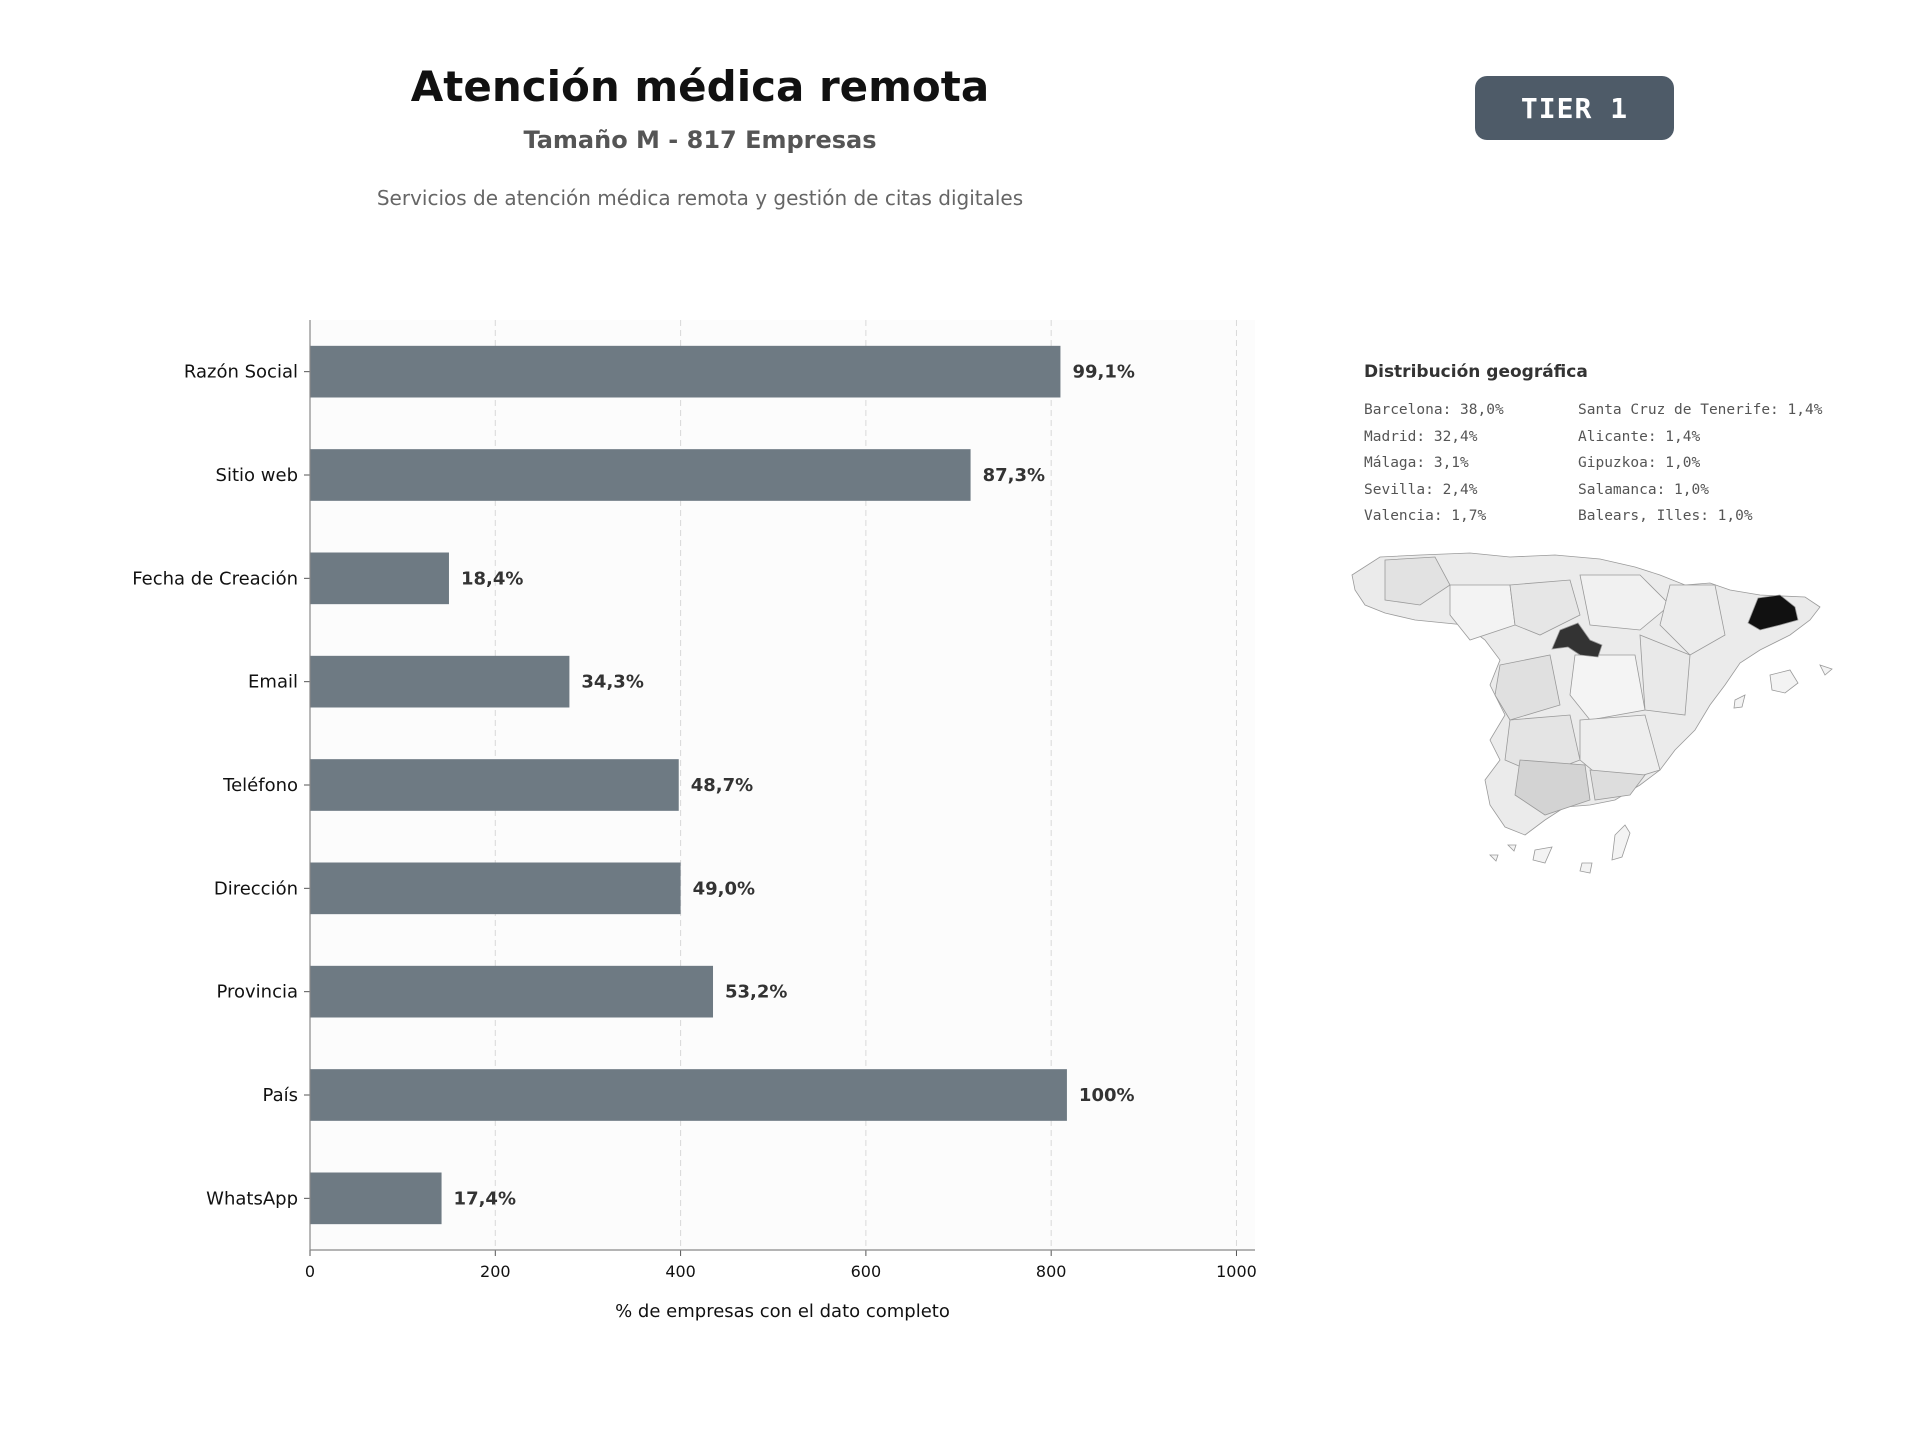  Describe the element at coordinates (1051, 1271) in the screenshot. I see `x-tick-label: 800` at that location.